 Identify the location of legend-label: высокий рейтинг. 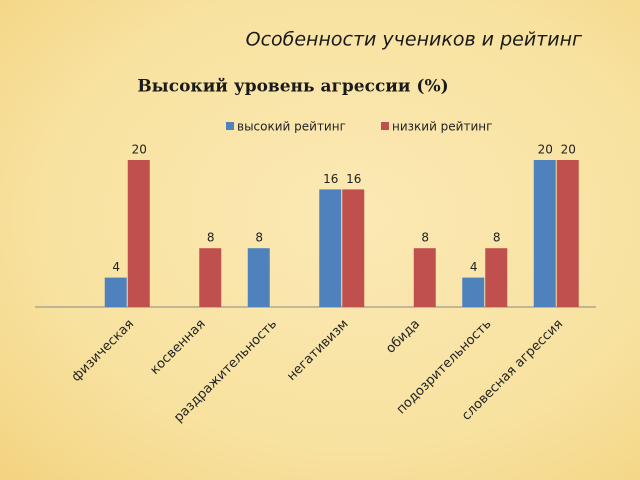
(291, 127).